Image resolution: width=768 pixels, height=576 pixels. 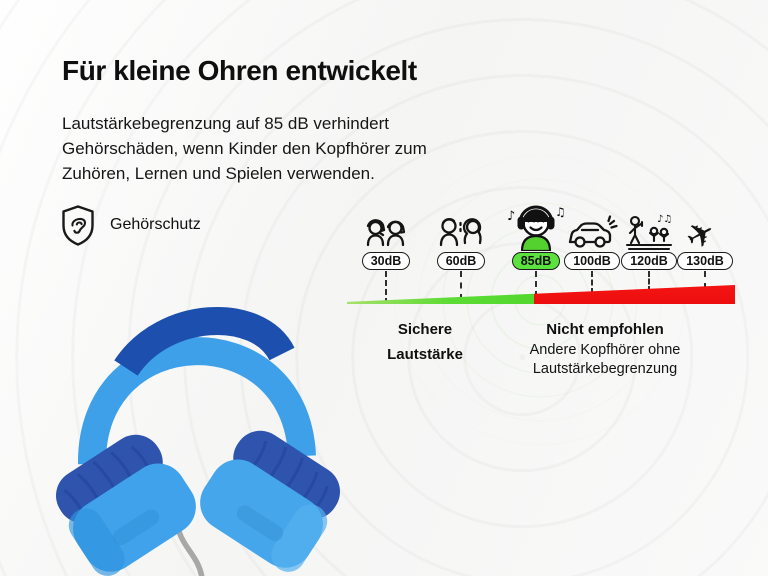 I want to click on level-100db: 100dB, so click(x=592, y=248).